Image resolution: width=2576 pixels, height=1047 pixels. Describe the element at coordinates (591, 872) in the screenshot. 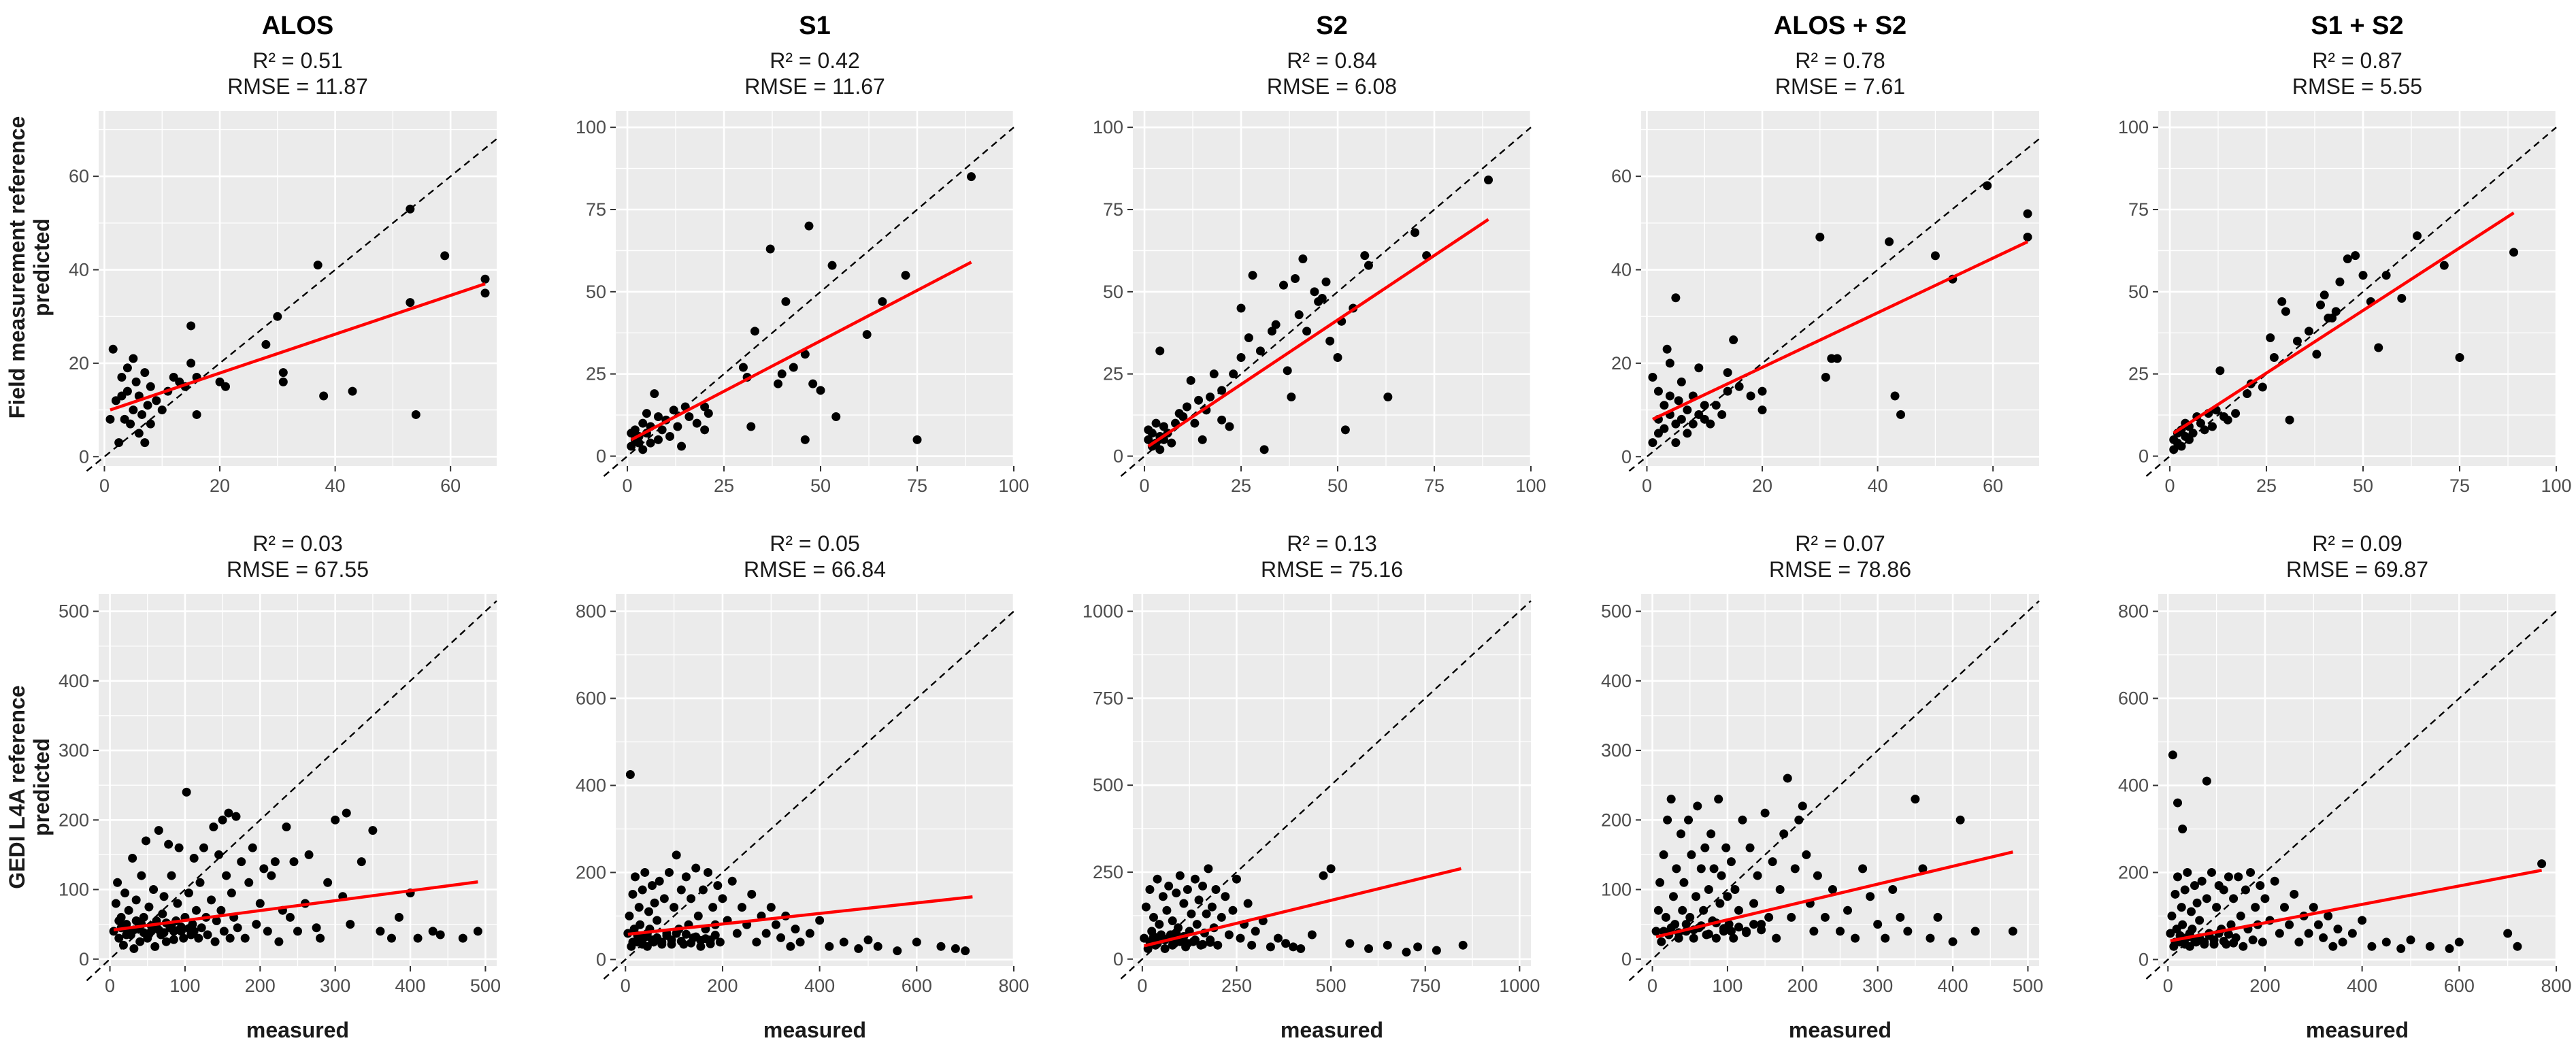

I see `y-tick-label: 200` at that location.